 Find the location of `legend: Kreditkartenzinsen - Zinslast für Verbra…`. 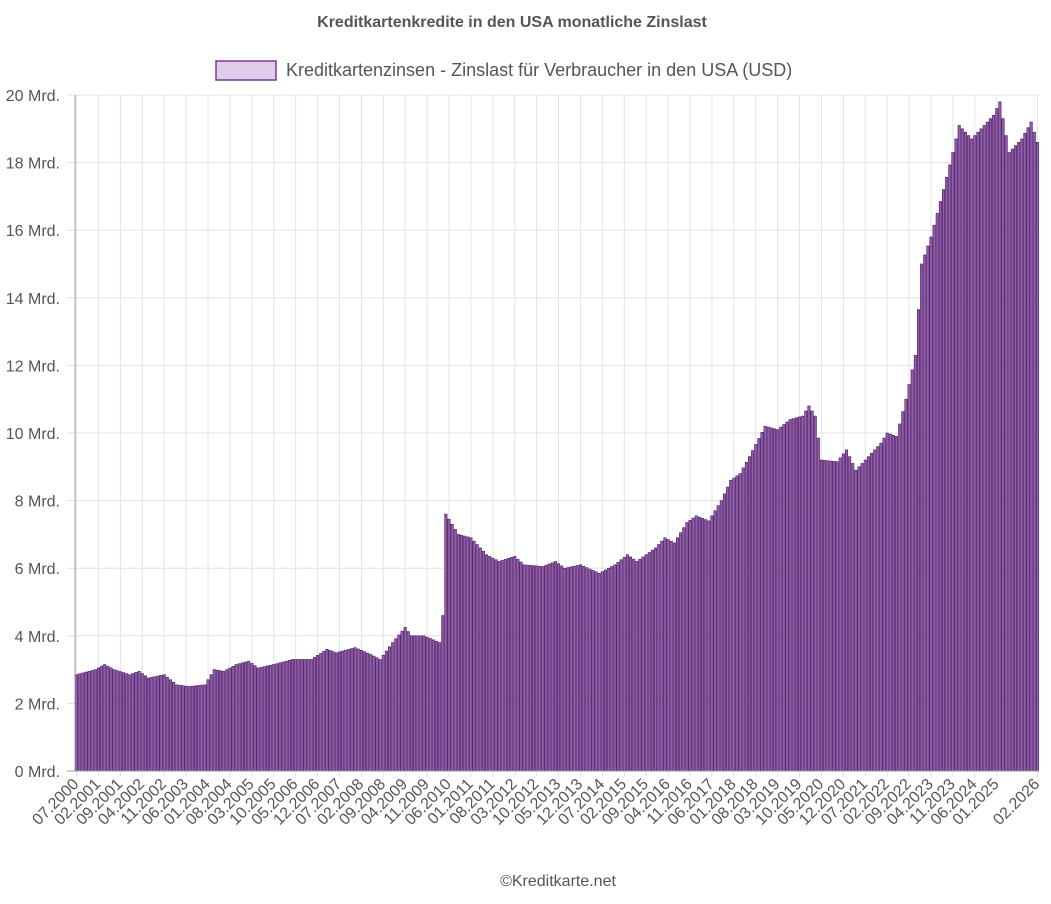

legend: Kreditkartenzinsen - Zinslast für Verbra… is located at coordinates (503, 70).